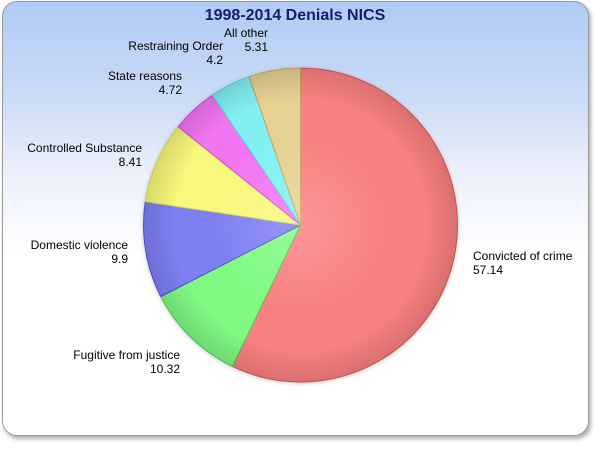 The width and height of the screenshot is (600, 450). I want to click on pie-label-value: 4.2, so click(214, 60).